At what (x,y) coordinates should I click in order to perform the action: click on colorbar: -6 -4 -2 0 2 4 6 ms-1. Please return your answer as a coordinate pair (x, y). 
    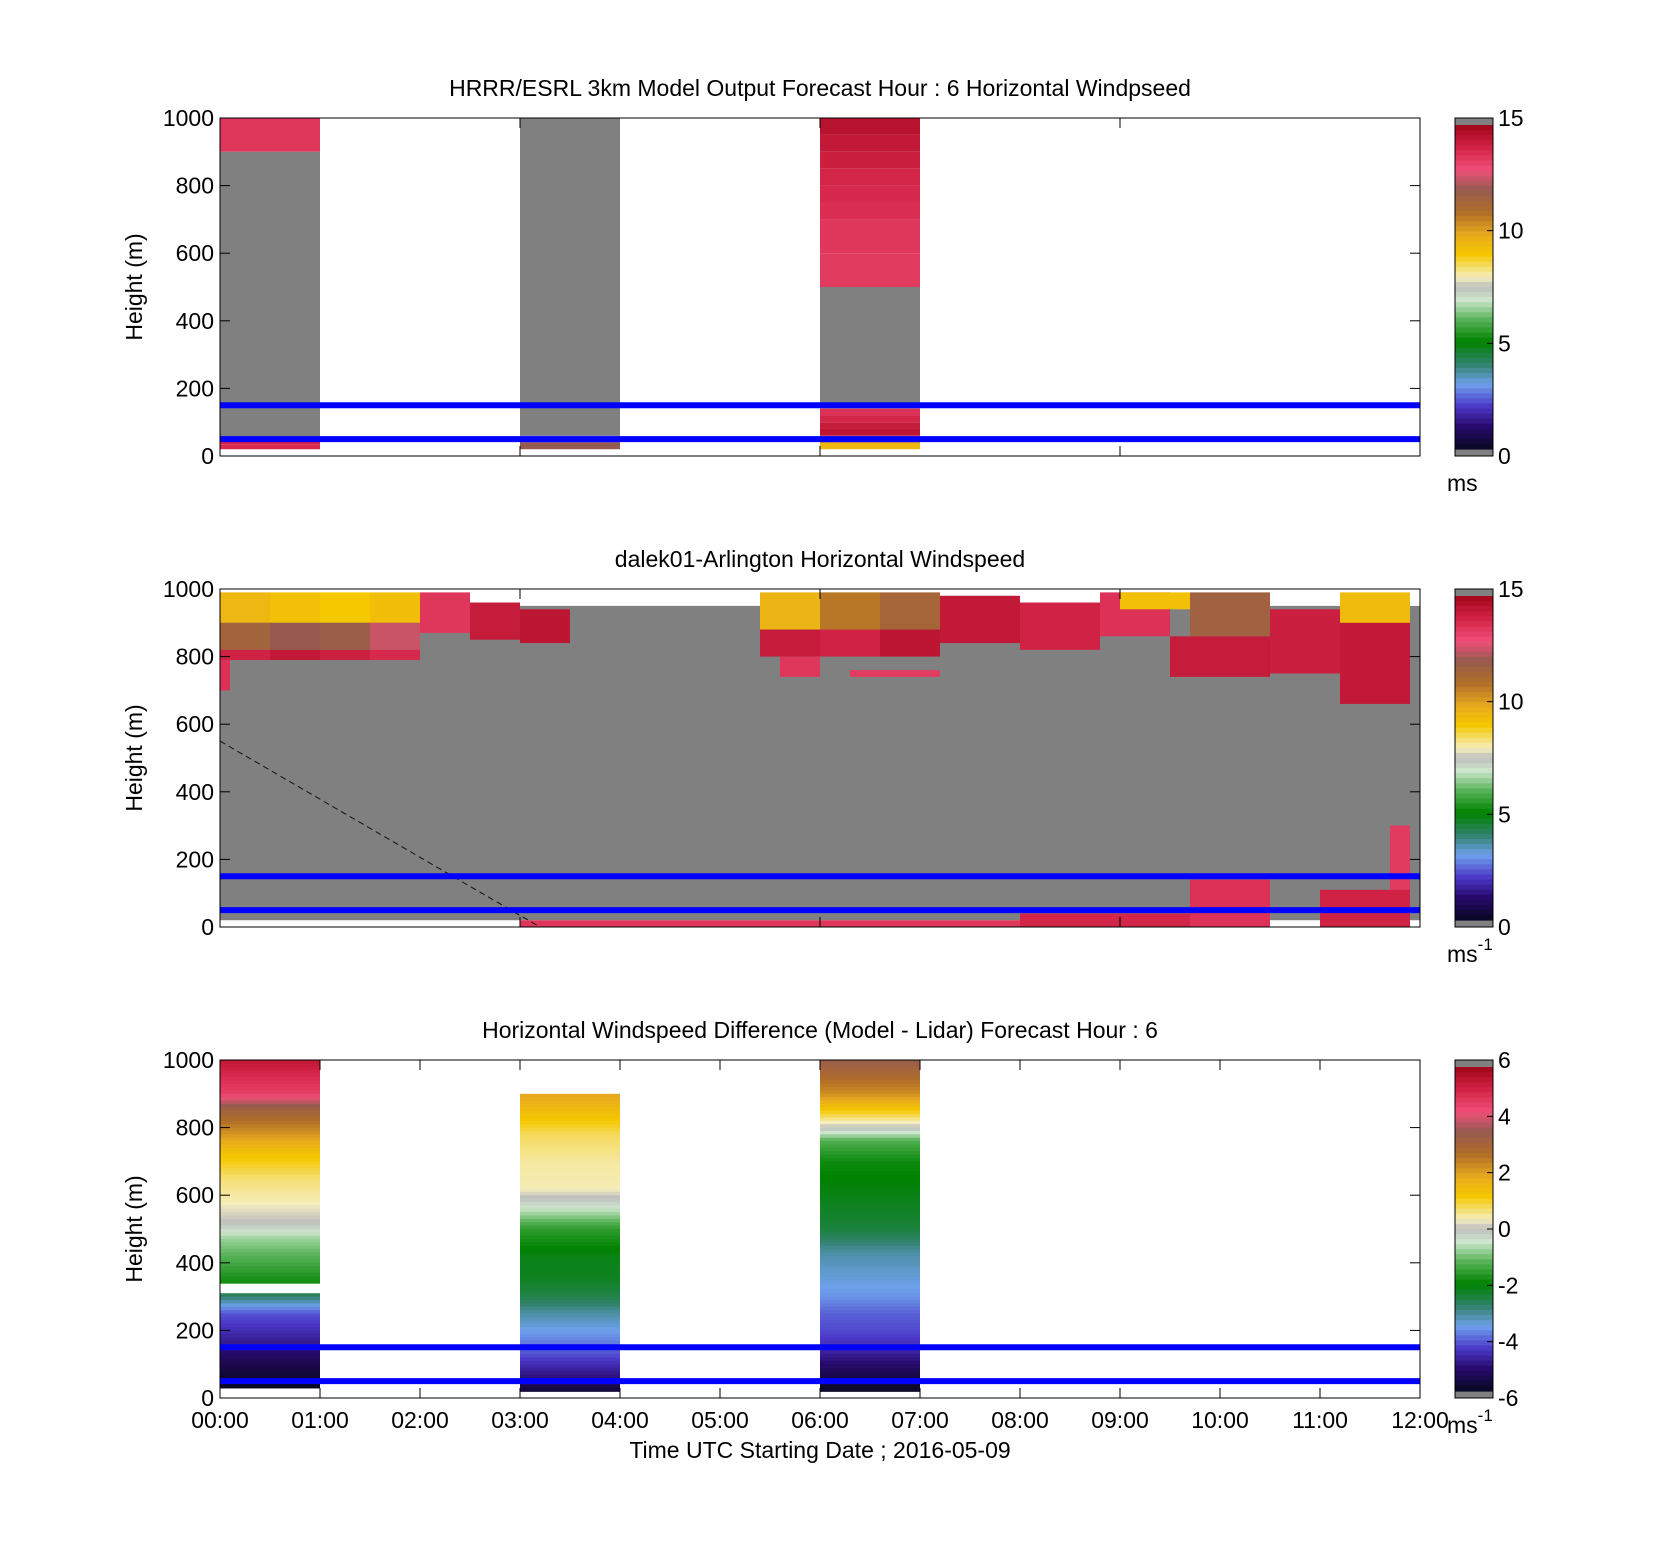
    Looking at the image, I should click on (1483, 1242).